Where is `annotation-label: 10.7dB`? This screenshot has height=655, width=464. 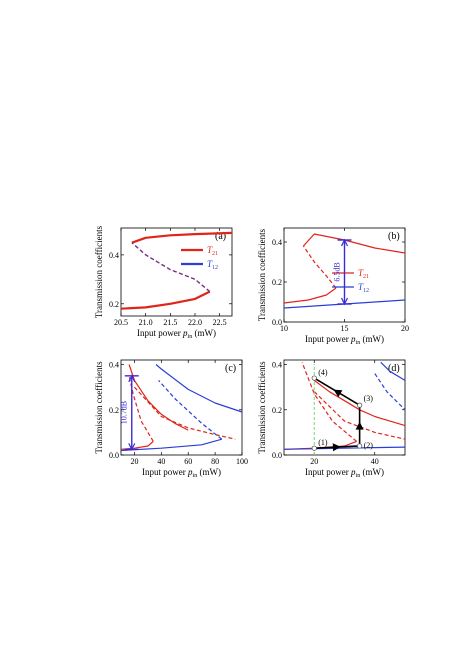 annotation-label: 10.7dB is located at coordinates (124, 412).